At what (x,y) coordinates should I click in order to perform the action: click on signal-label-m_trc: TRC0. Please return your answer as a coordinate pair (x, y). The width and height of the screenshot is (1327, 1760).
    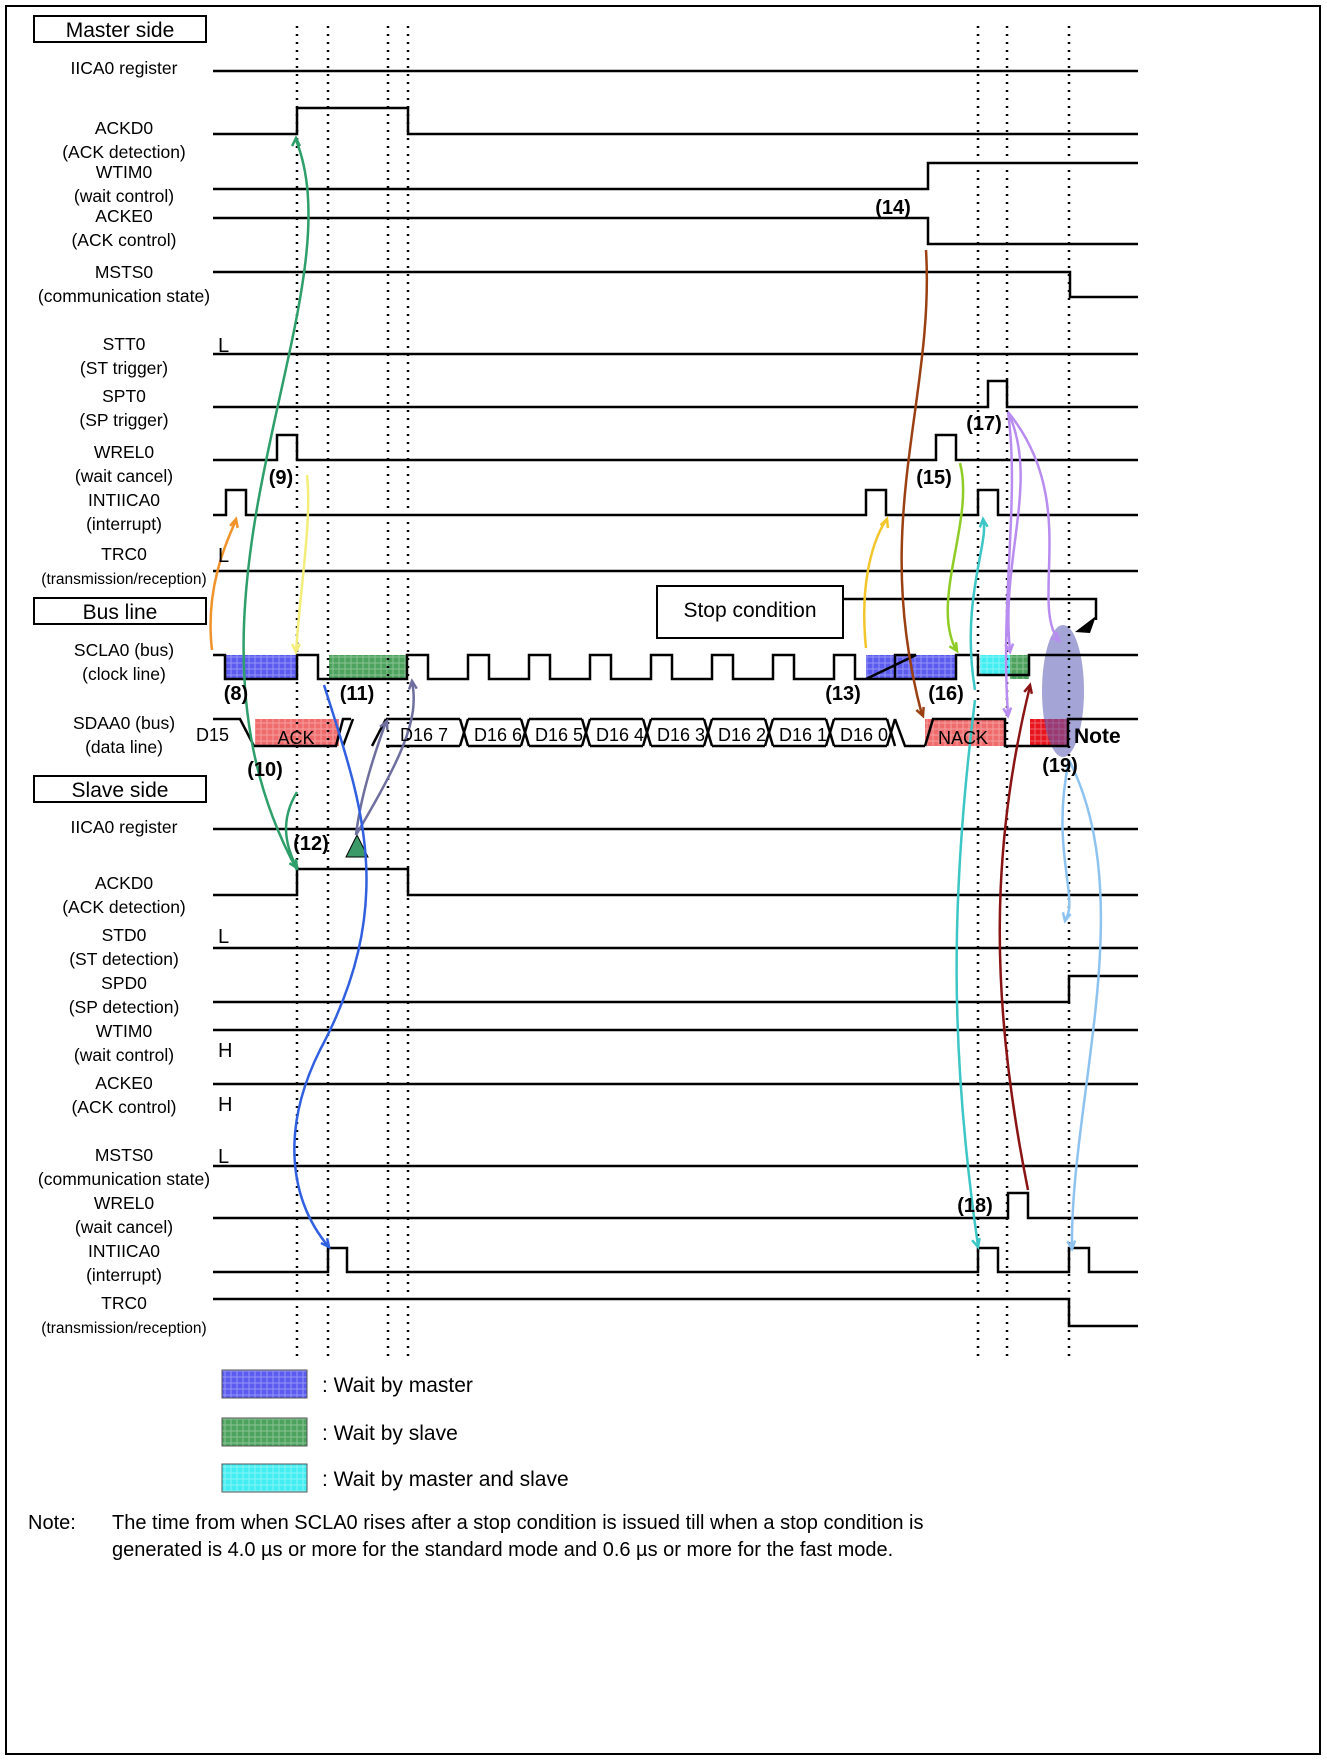
    Looking at the image, I should click on (124, 554).